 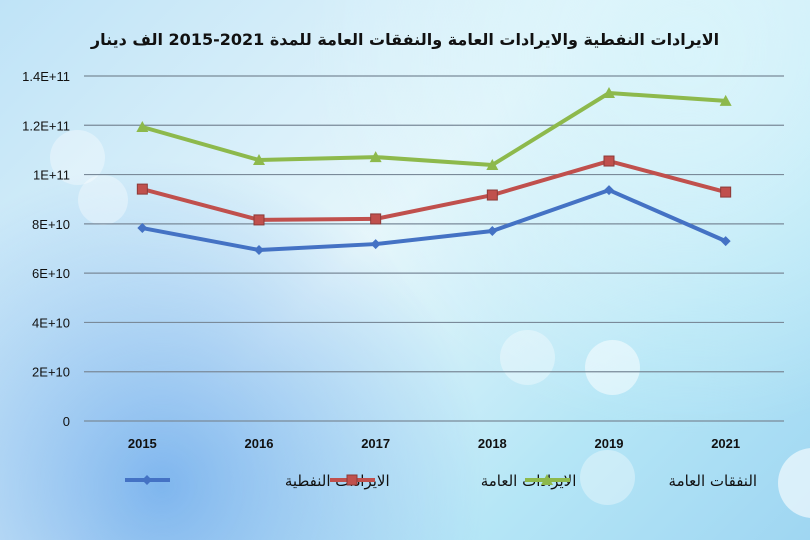 I want to click on y-tick-label: 1.4E+11, so click(x=46, y=76).